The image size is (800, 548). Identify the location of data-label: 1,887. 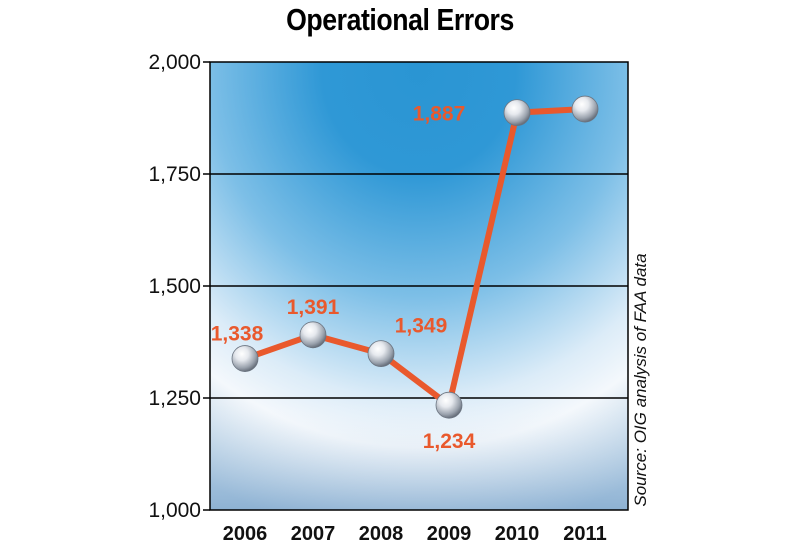
(439, 114).